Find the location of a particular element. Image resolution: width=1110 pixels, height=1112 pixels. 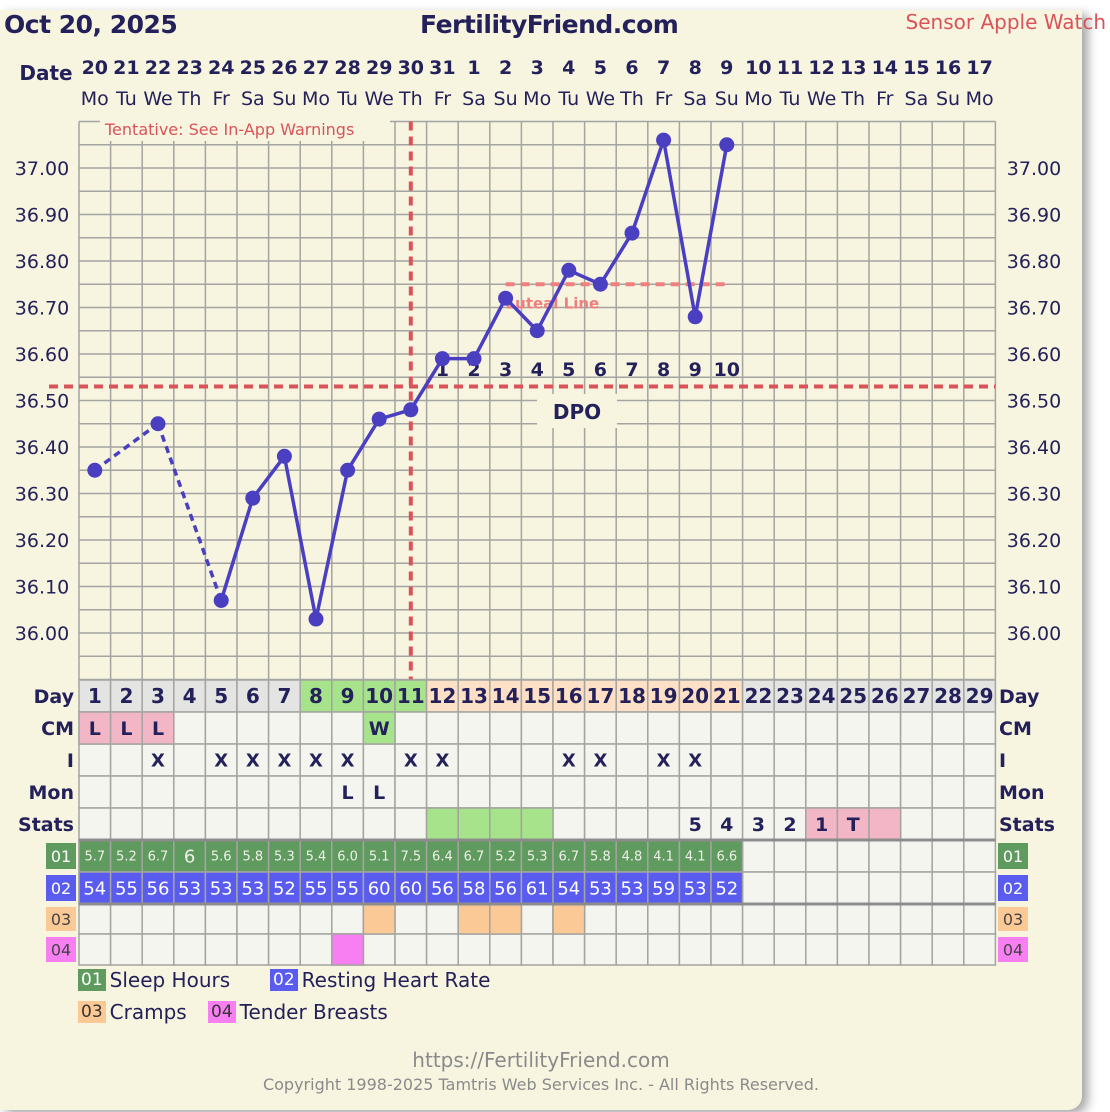

date-tick: 26 is located at coordinates (284, 68).